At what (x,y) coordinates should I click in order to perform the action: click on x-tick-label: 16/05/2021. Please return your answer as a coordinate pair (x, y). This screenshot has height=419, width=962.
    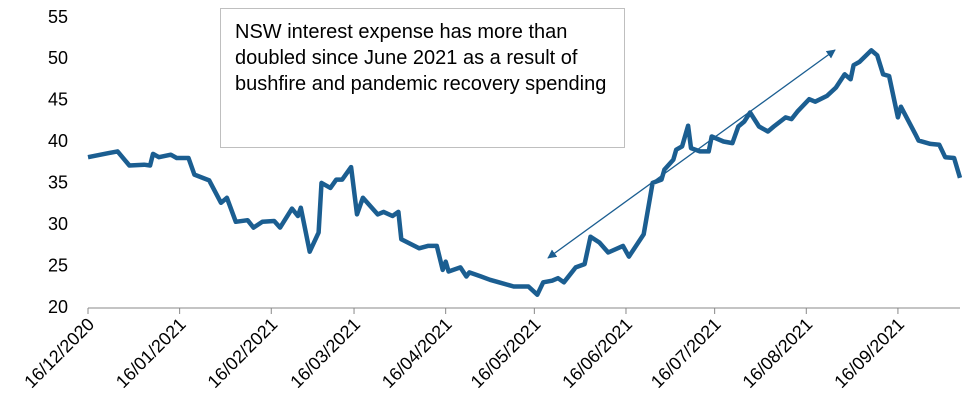
    Looking at the image, I should click on (506, 353).